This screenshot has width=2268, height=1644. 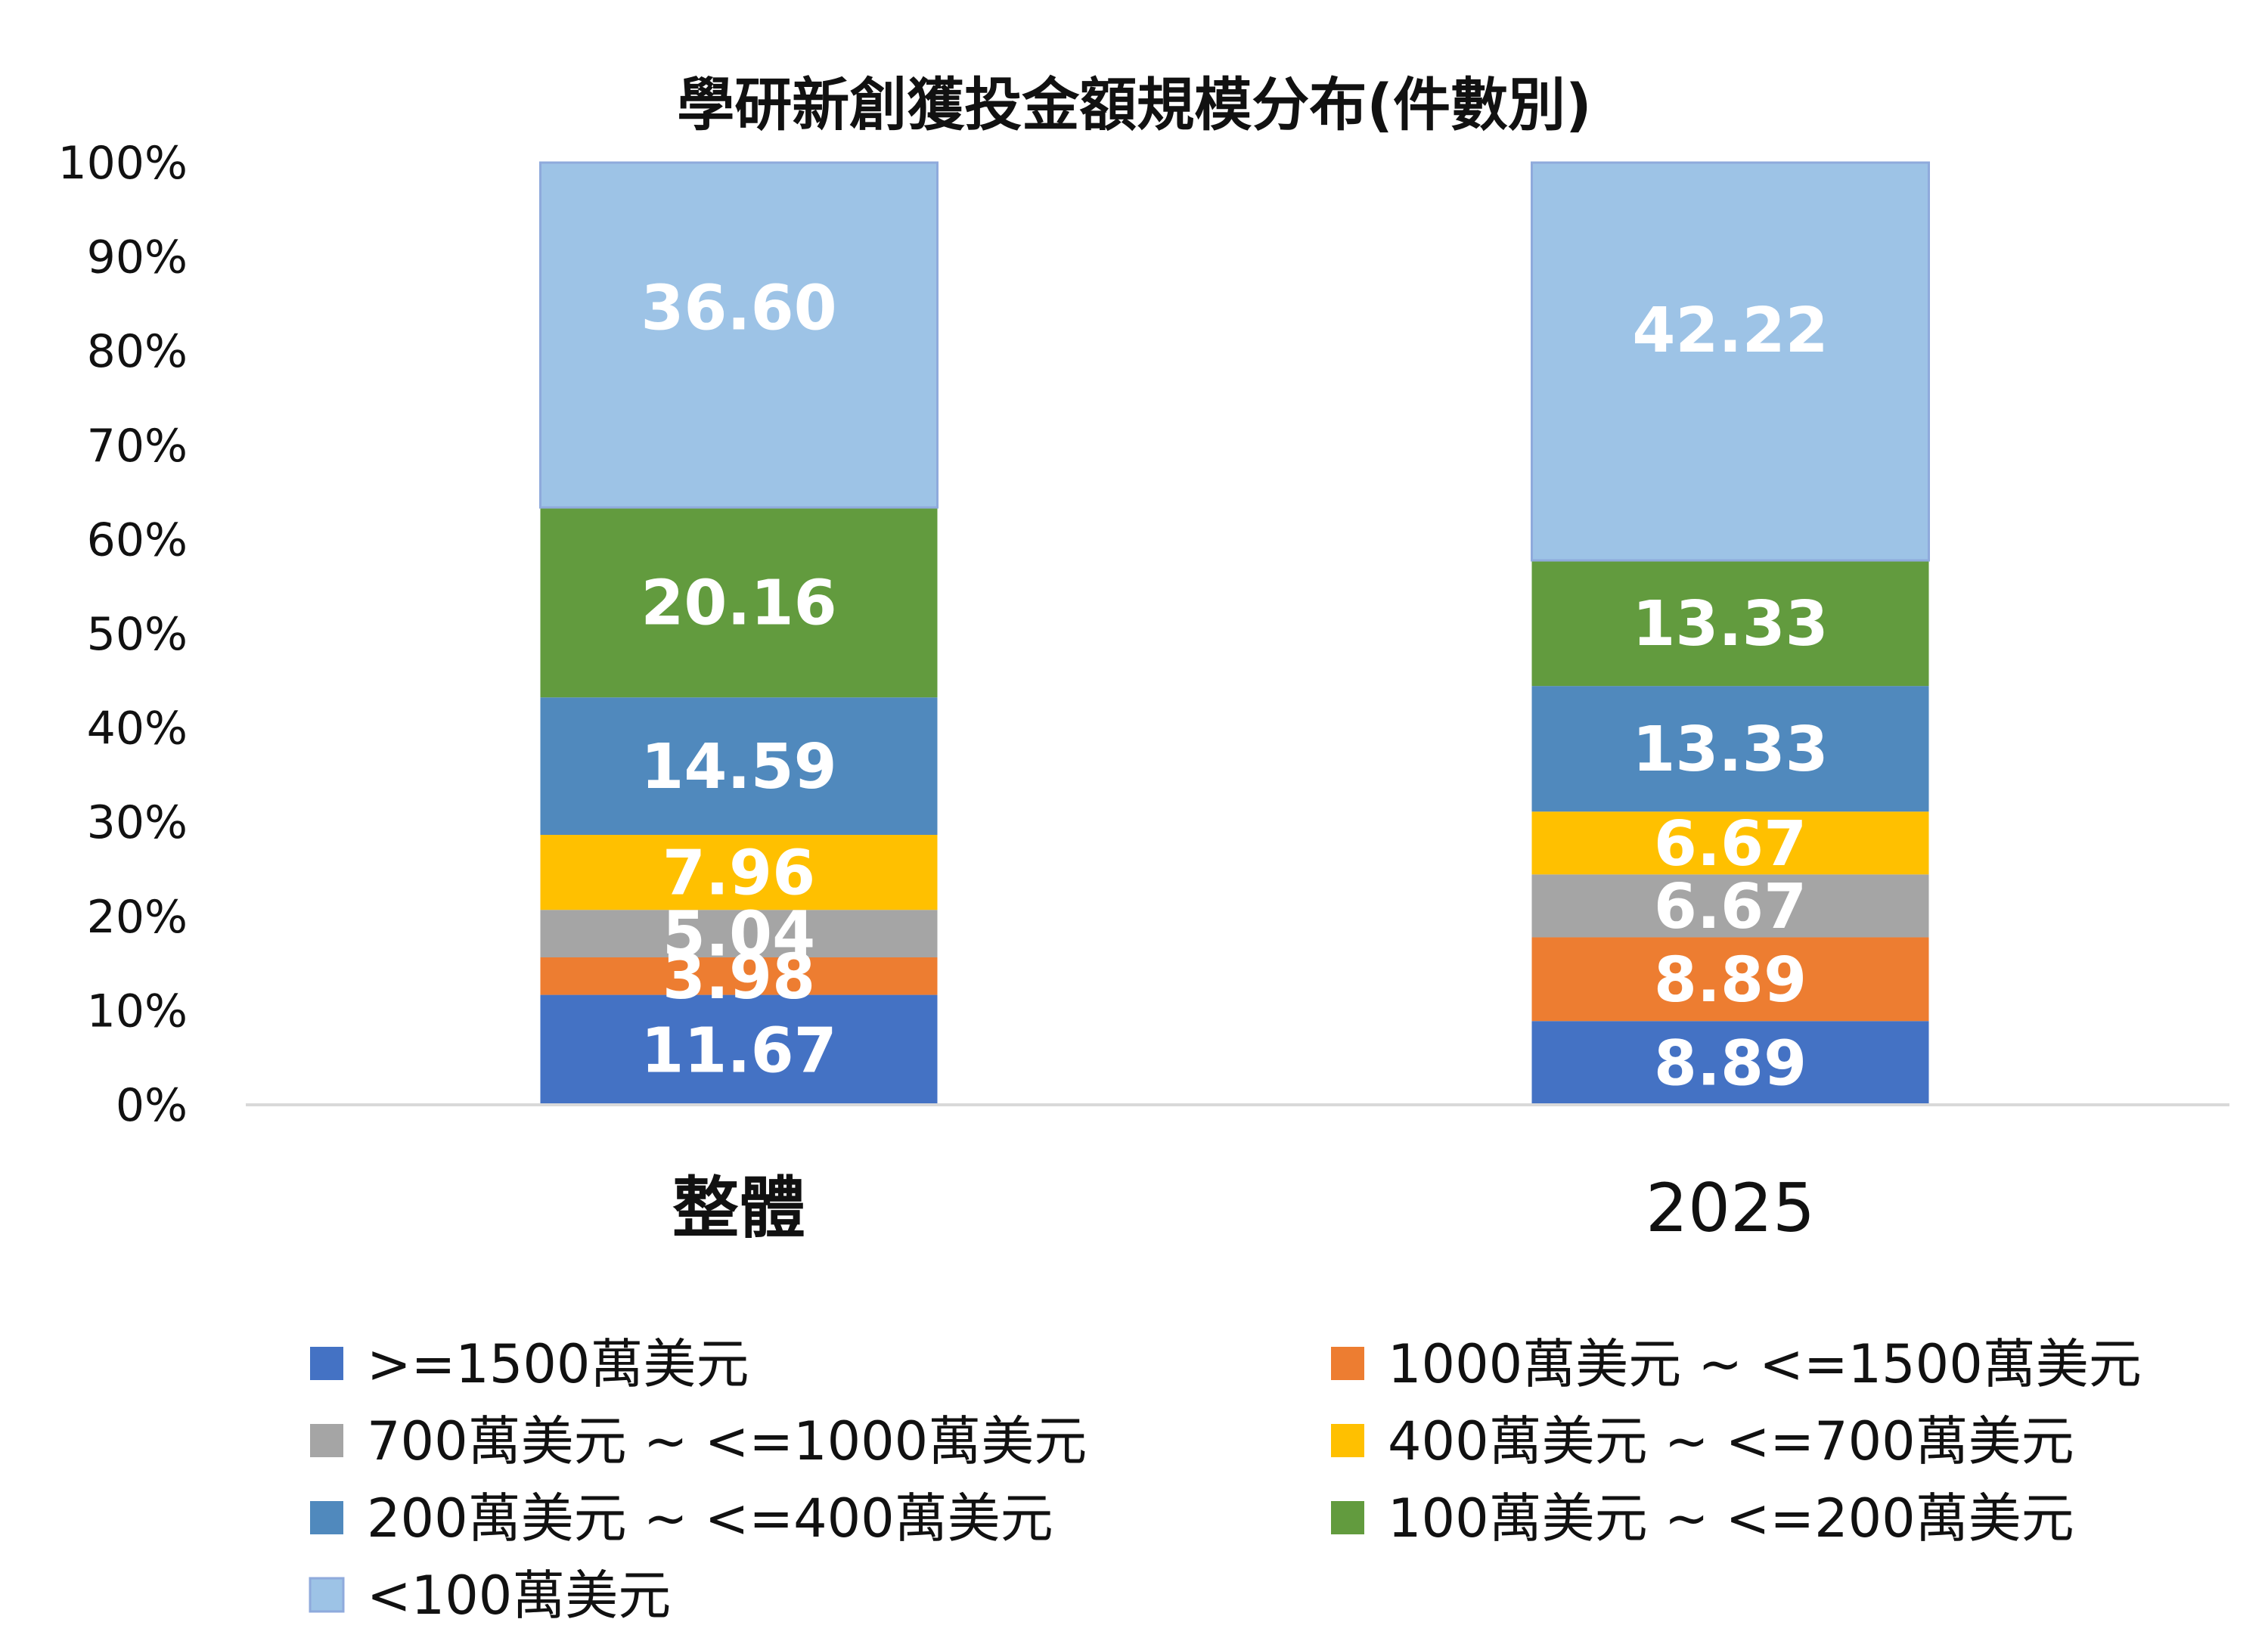 What do you see at coordinates (1731, 1518) in the screenshot?
I see `legend-label: 100萬美元 ~ <=200萬美元` at bounding box center [1731, 1518].